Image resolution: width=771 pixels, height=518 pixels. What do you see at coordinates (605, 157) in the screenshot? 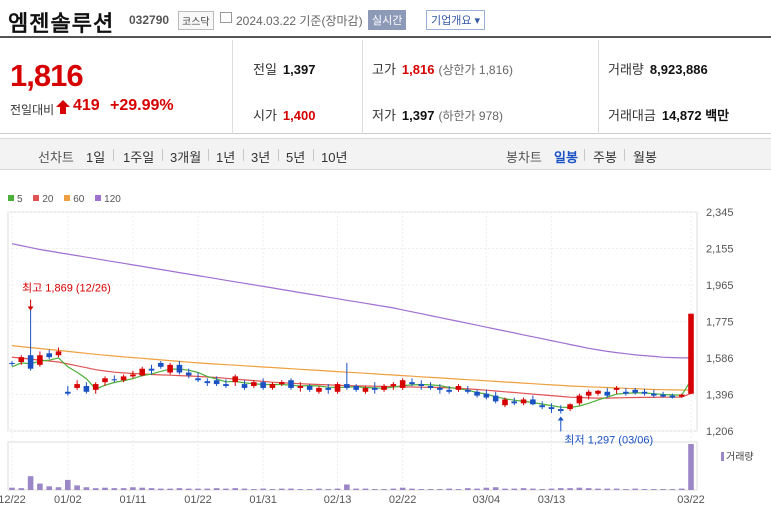
I see `period-weekly: 주봉` at bounding box center [605, 157].